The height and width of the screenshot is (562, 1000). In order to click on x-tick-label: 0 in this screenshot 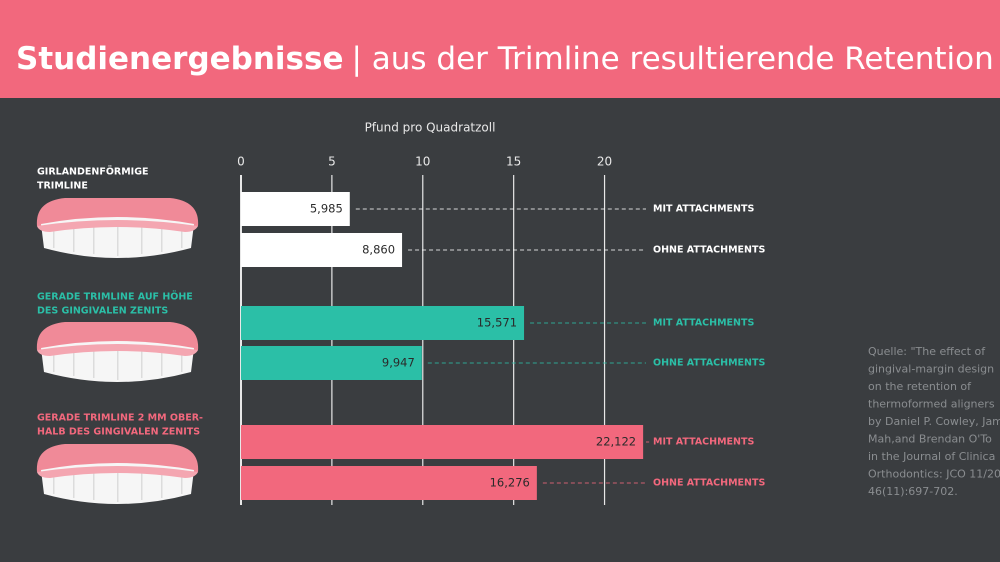, I will do `click(241, 162)`.